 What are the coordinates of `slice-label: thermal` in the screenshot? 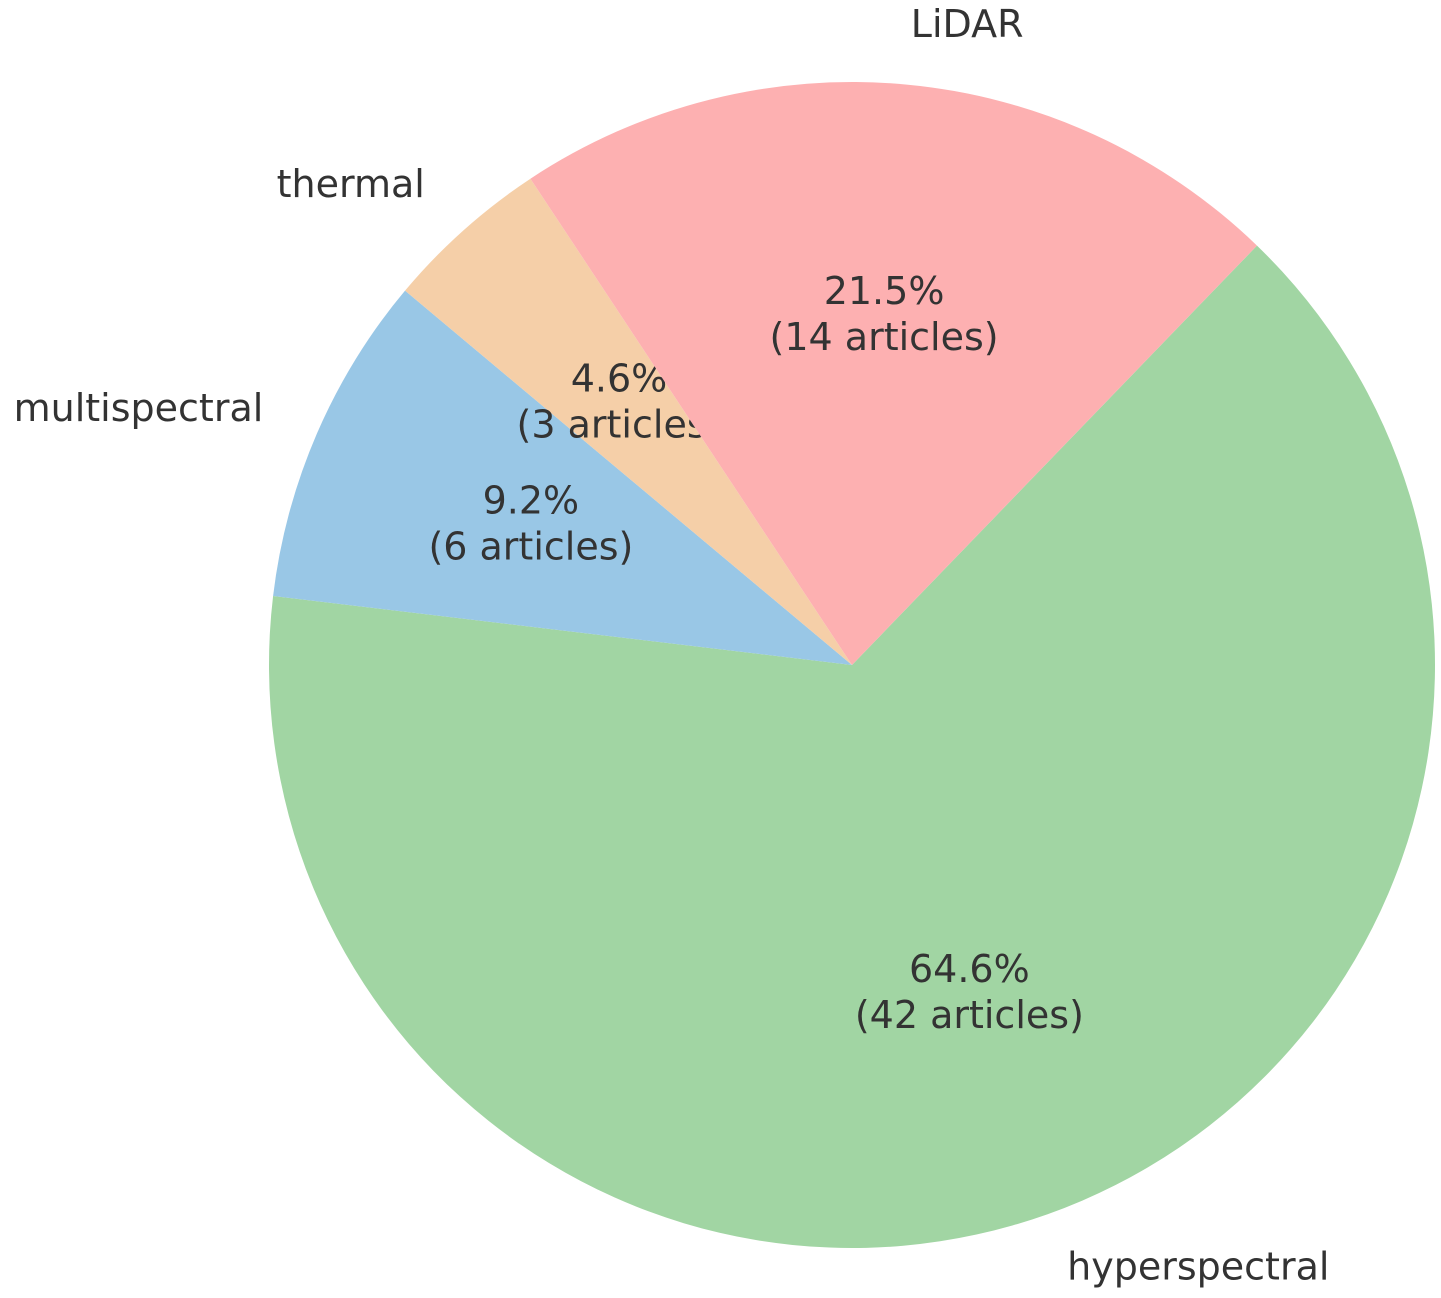 It's located at (351, 184).